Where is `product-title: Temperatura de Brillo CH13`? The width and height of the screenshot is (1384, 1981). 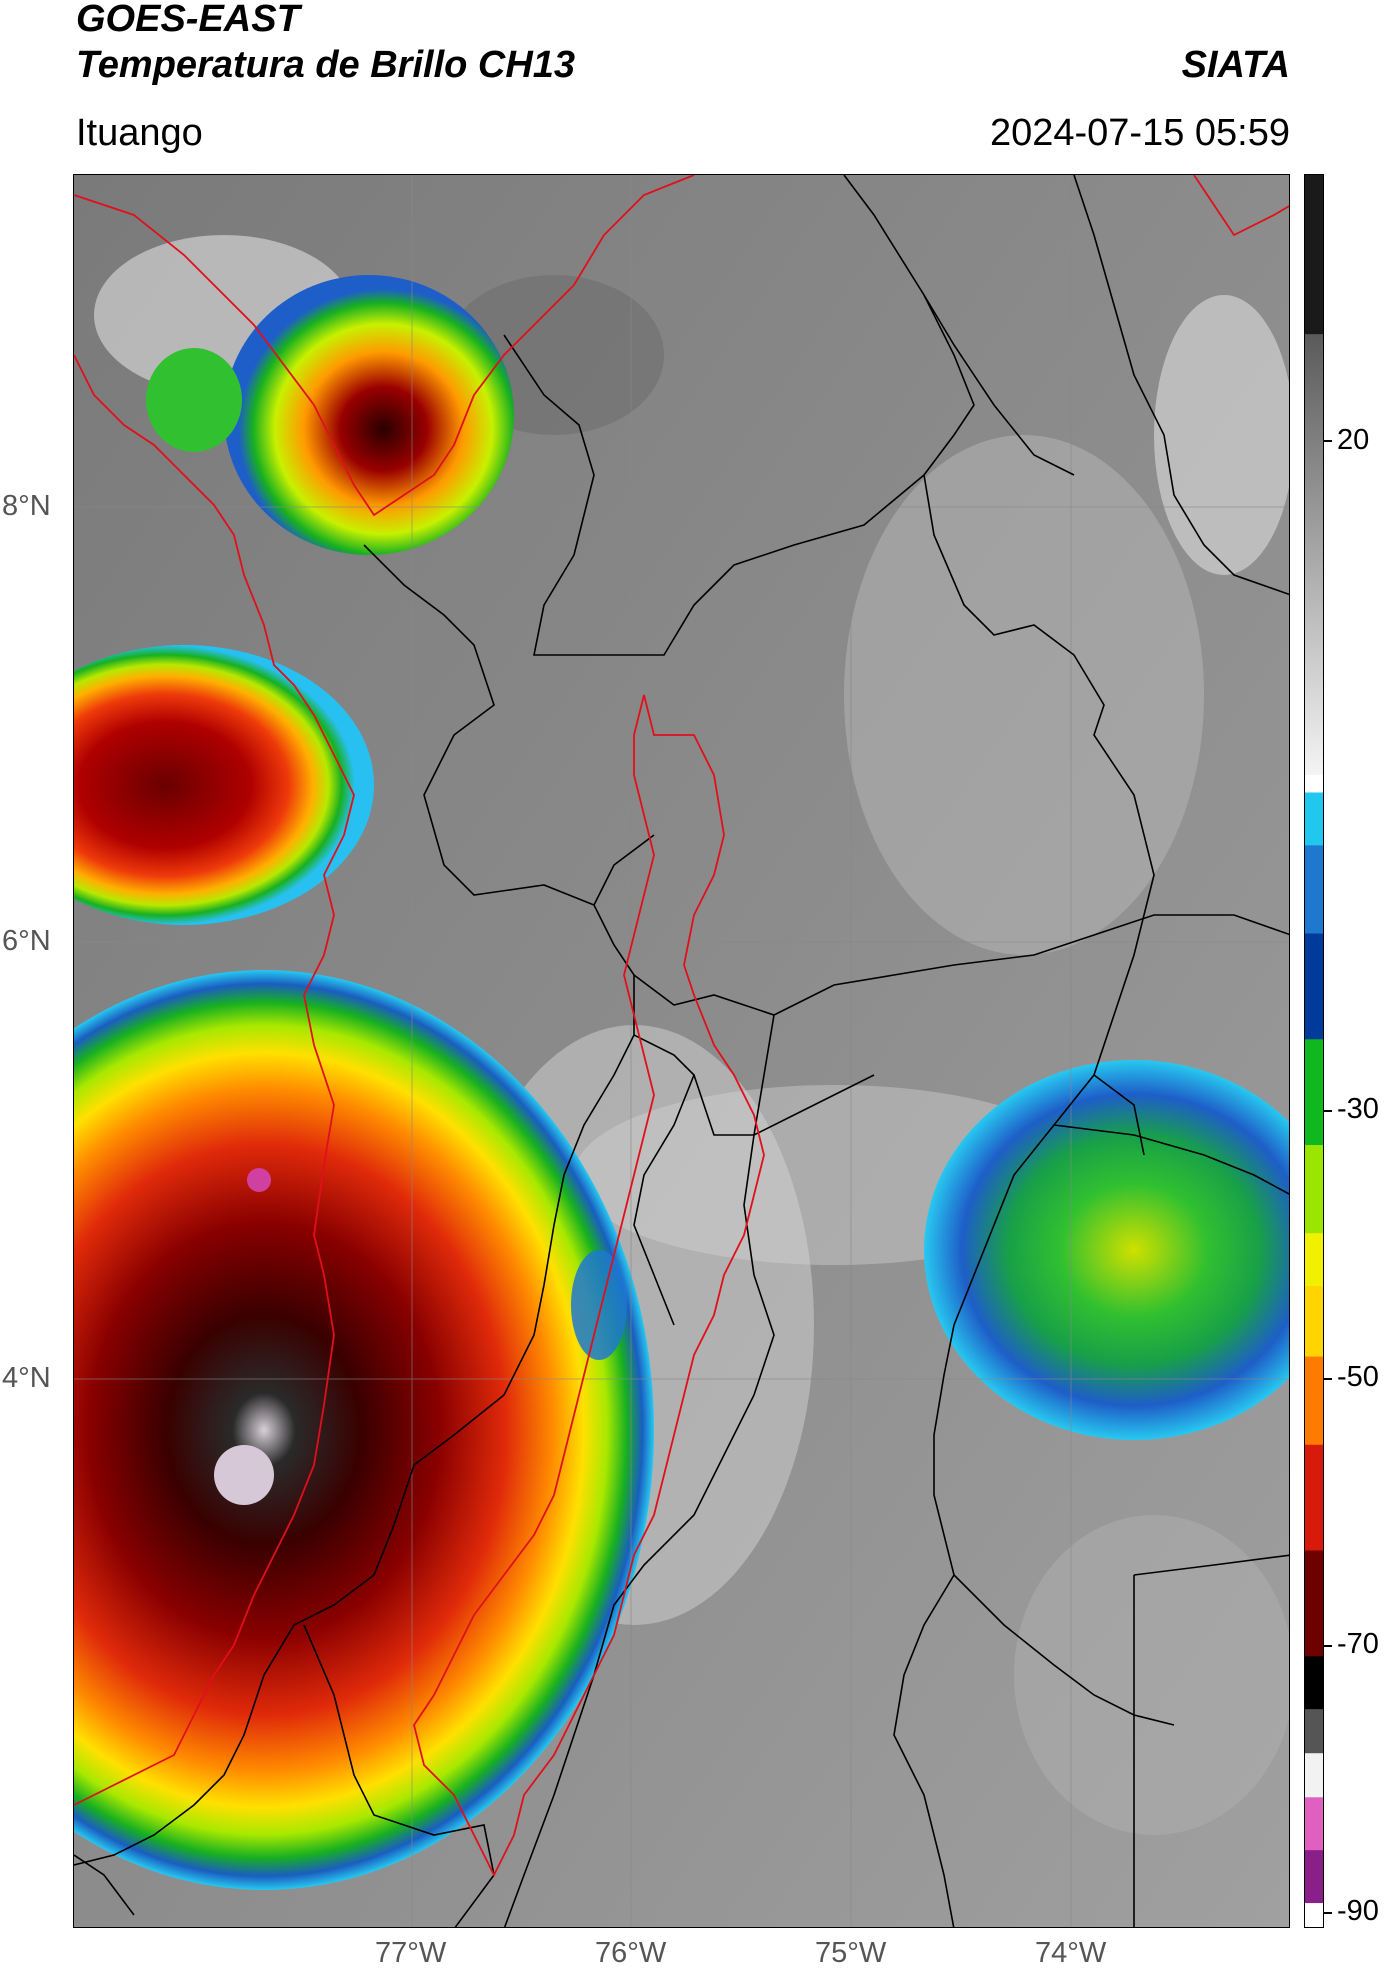 product-title: Temperatura de Brillo CH13 is located at coordinates (326, 65).